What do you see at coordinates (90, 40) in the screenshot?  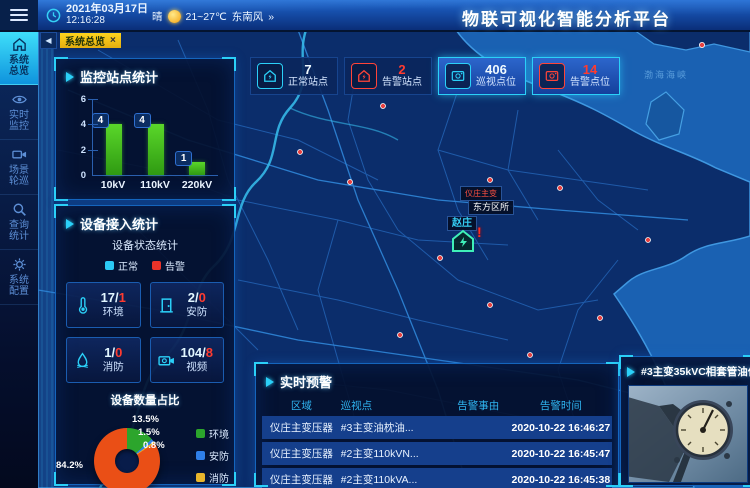 I see `tab-system-overview: 系统总览 ×` at bounding box center [90, 40].